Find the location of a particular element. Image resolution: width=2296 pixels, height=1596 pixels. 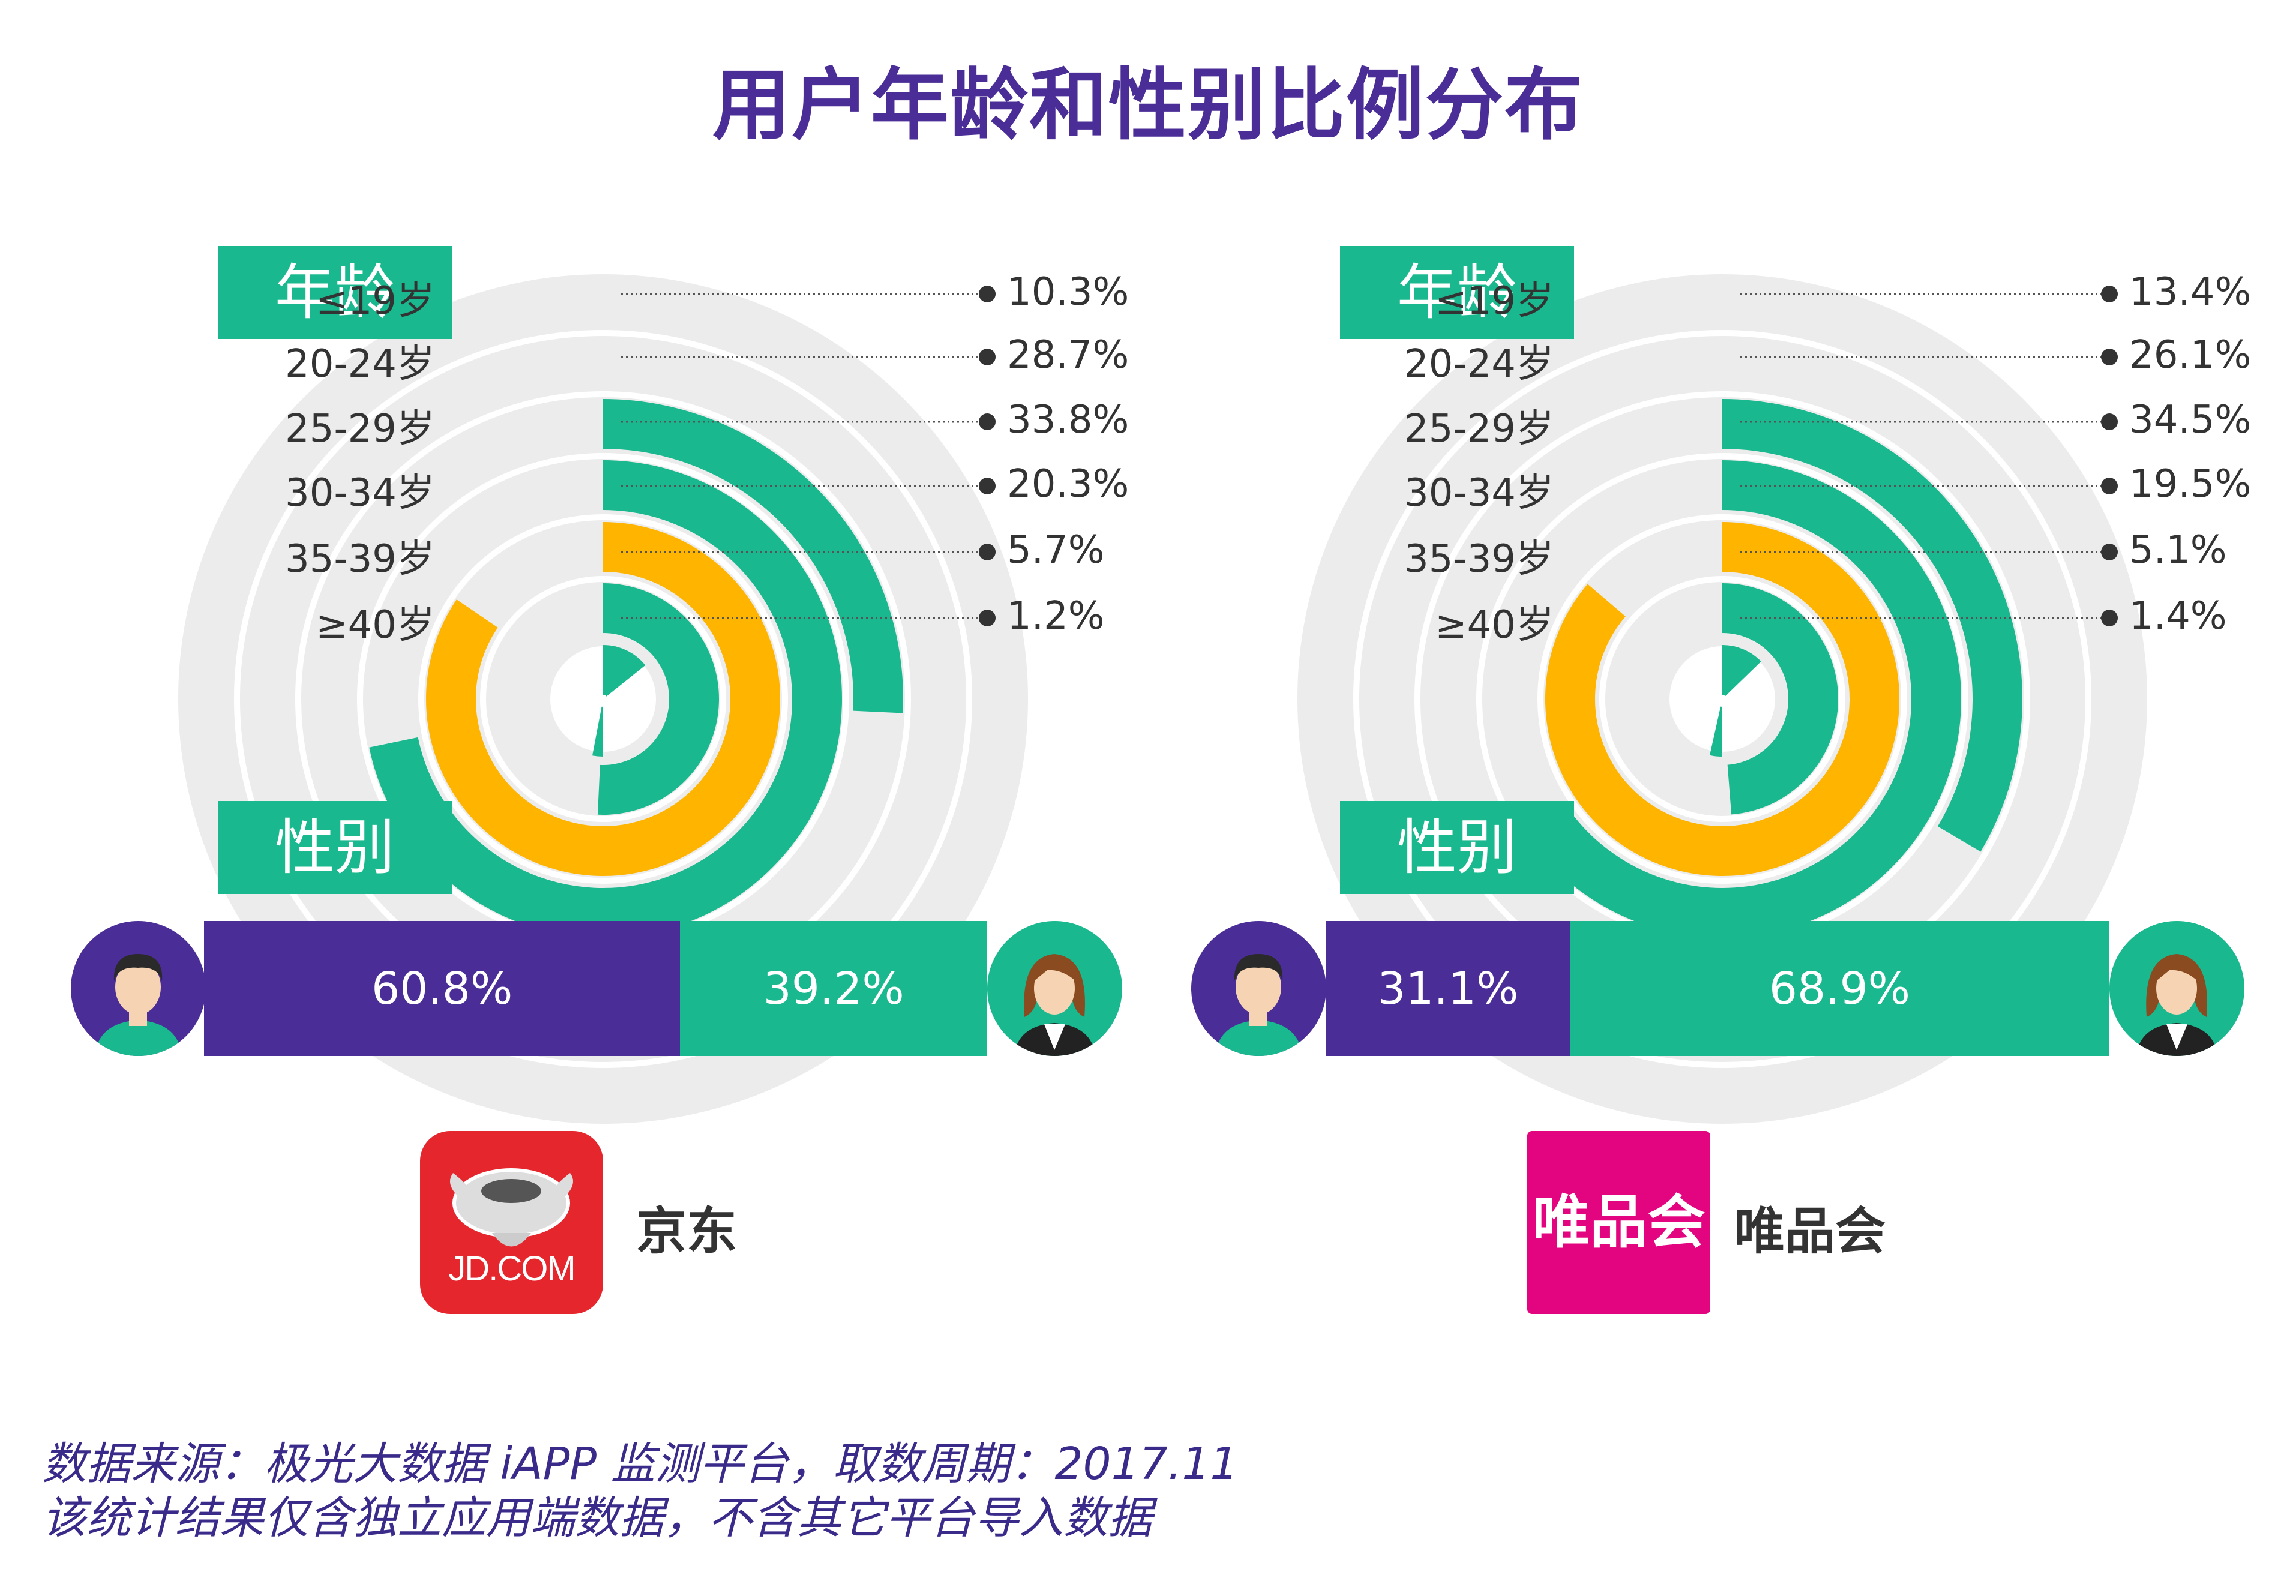

age-value-2: 34.5% is located at coordinates (2190, 420).